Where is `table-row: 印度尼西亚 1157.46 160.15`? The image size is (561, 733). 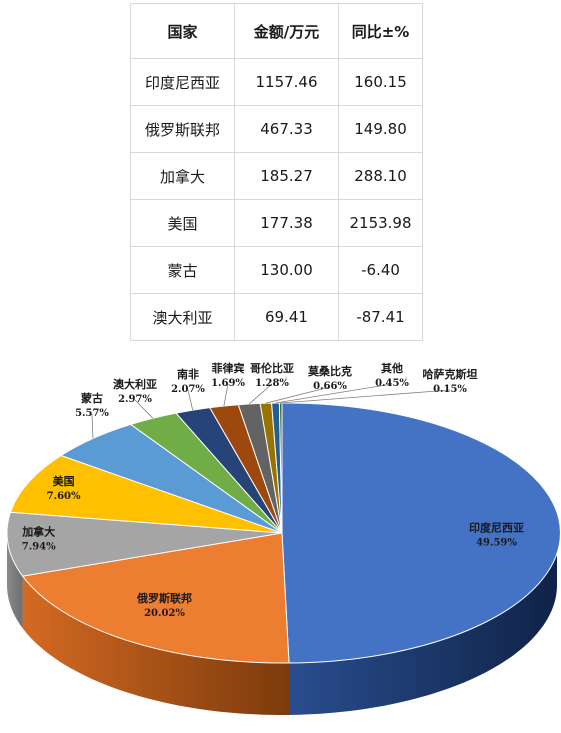 table-row: 印度尼西亚 1157.46 160.15 is located at coordinates (276, 82).